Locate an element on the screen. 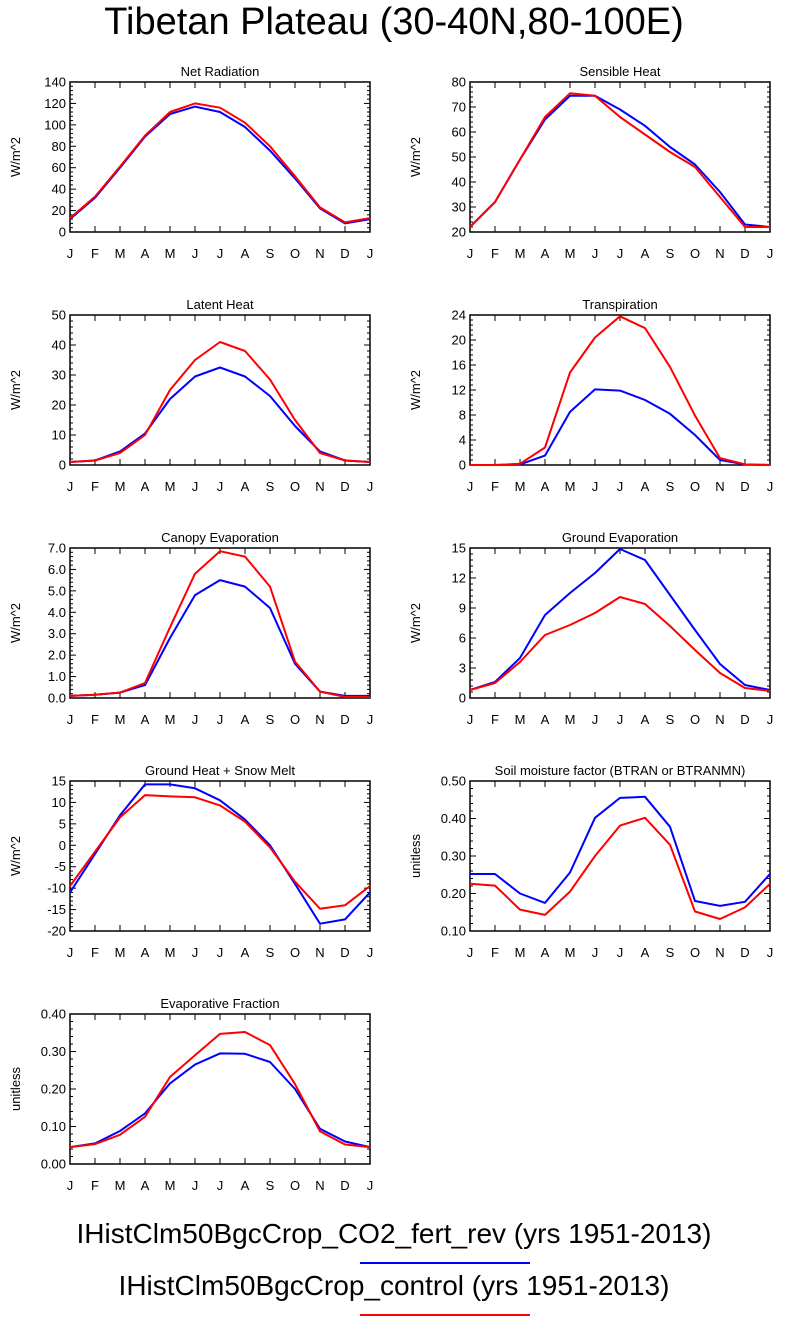 Image resolution: width=788 pixels, height=1318 pixels. y-tick-label: 0.0 is located at coordinates (57, 698).